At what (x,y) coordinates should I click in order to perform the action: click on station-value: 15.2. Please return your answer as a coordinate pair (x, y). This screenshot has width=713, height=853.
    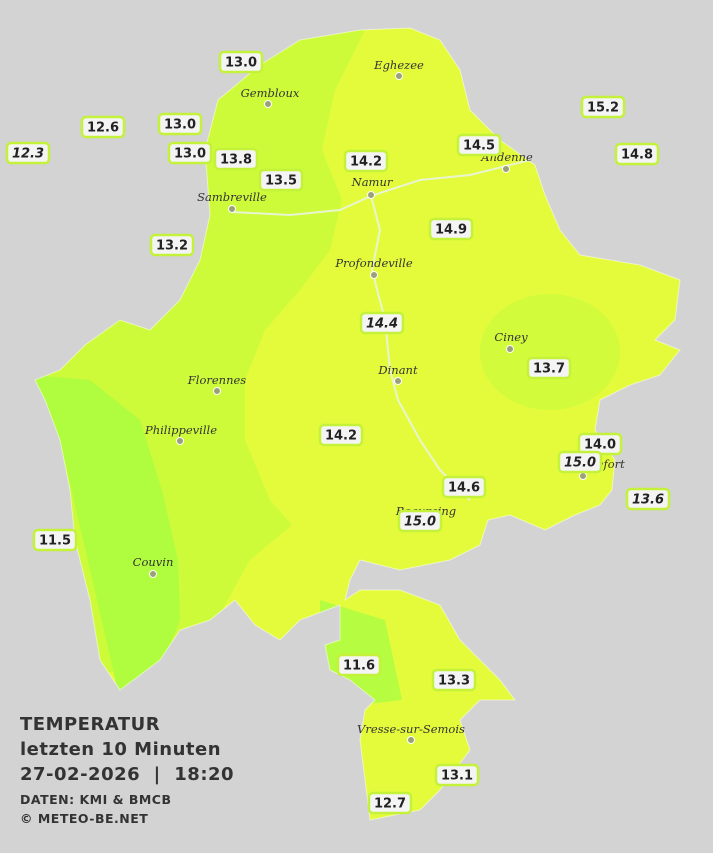
    Looking at the image, I should click on (603, 108).